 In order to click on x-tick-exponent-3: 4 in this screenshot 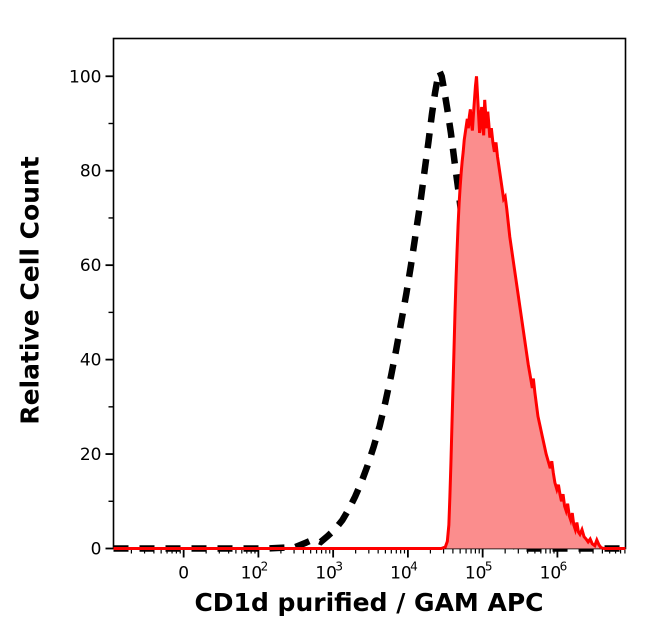, I will do `click(414, 567)`.